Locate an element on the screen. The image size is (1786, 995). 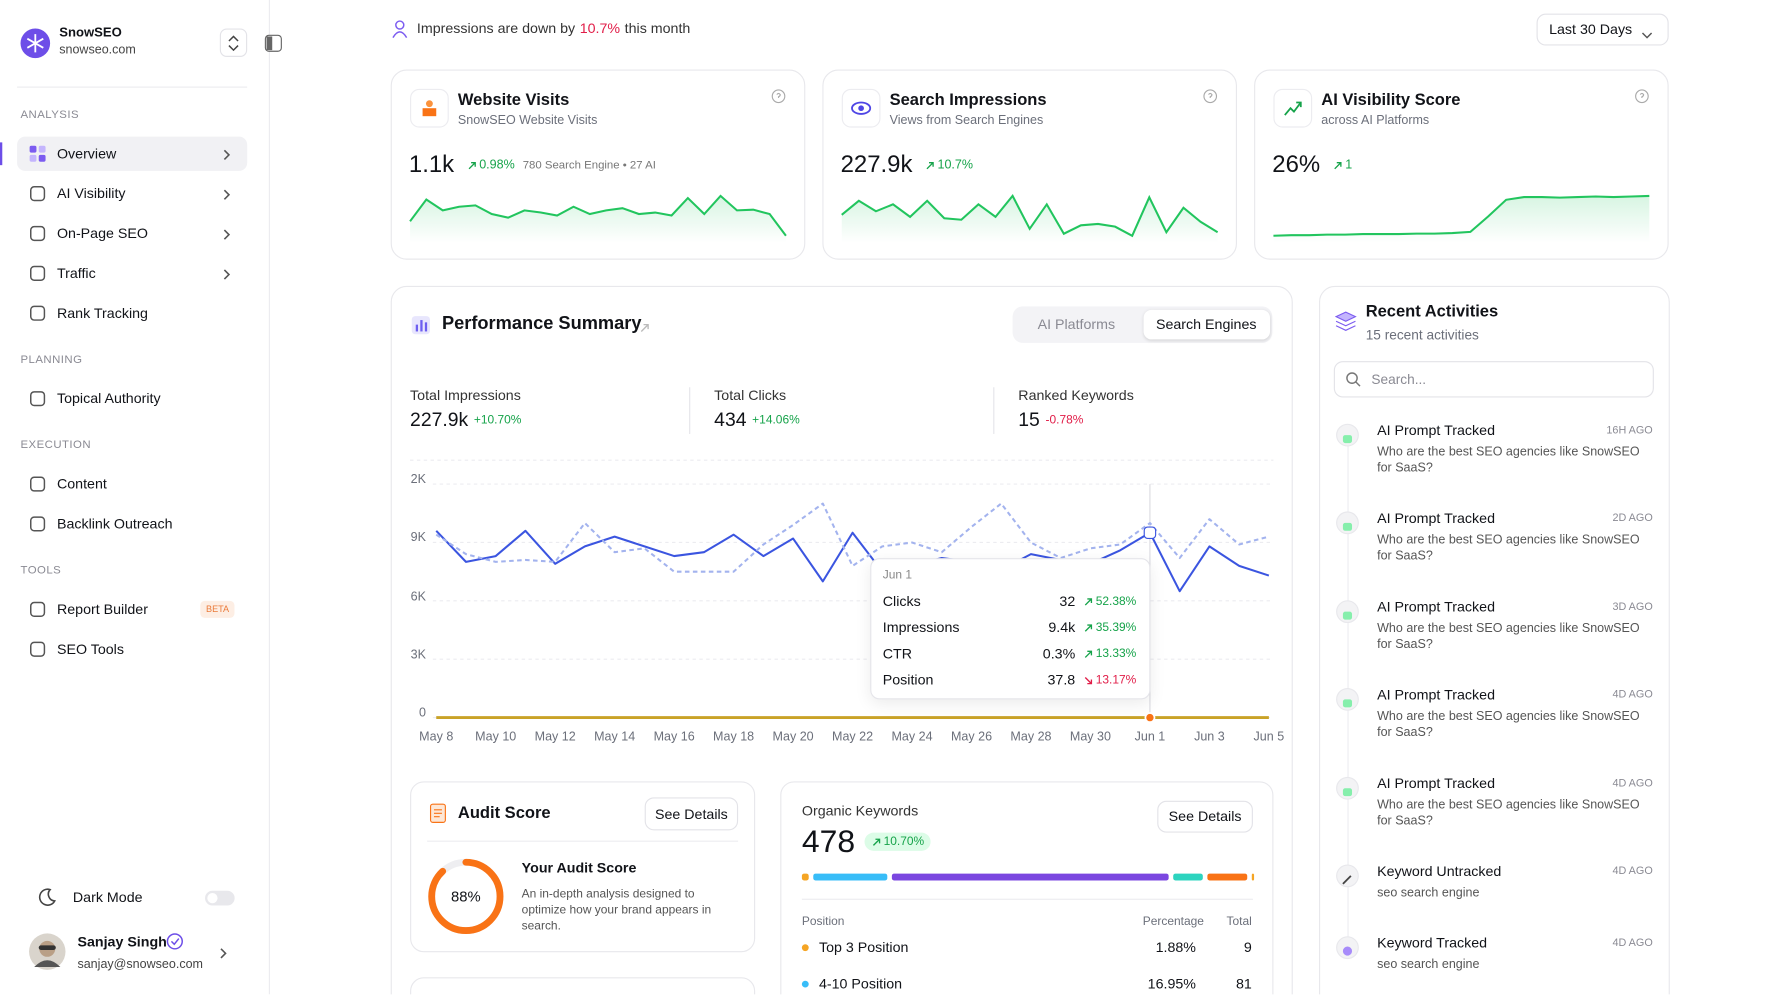
nav-item: Rank Tracking is located at coordinates (102, 313).